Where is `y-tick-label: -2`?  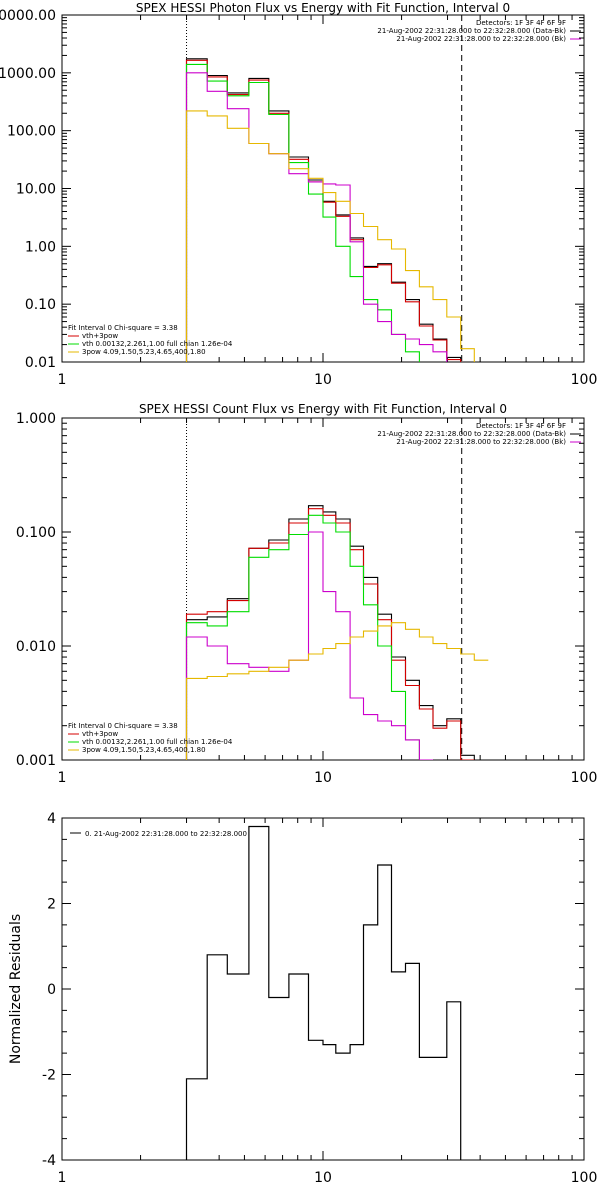 y-tick-label: -2 is located at coordinates (49, 1076).